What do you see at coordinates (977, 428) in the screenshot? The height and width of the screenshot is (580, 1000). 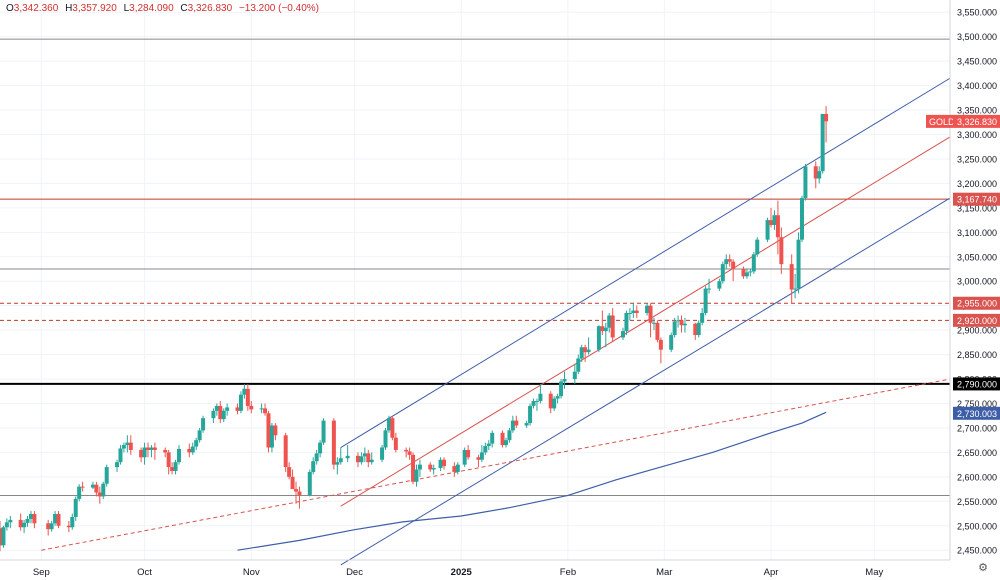 I see `y-tick-label: 2,700.000` at bounding box center [977, 428].